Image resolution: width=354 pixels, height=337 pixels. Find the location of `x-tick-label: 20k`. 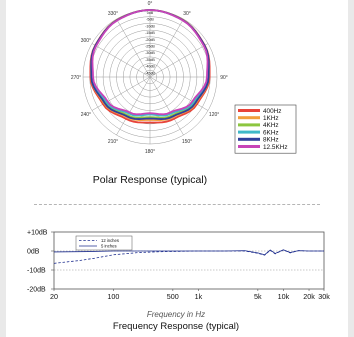

x-tick-label: 20k is located at coordinates (309, 296).